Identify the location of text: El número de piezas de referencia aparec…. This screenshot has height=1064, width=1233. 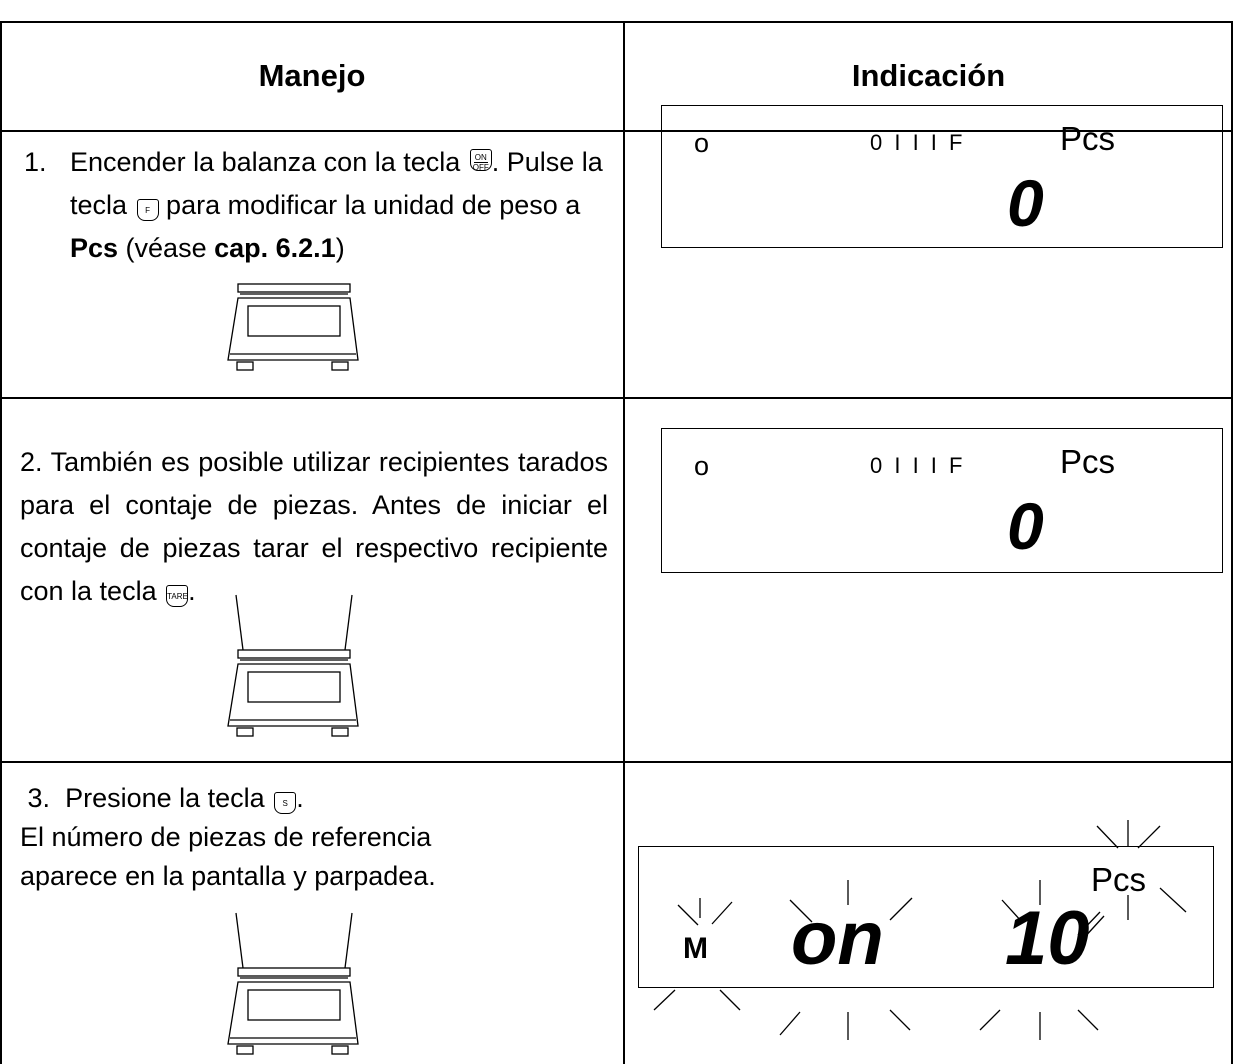
(228, 856).